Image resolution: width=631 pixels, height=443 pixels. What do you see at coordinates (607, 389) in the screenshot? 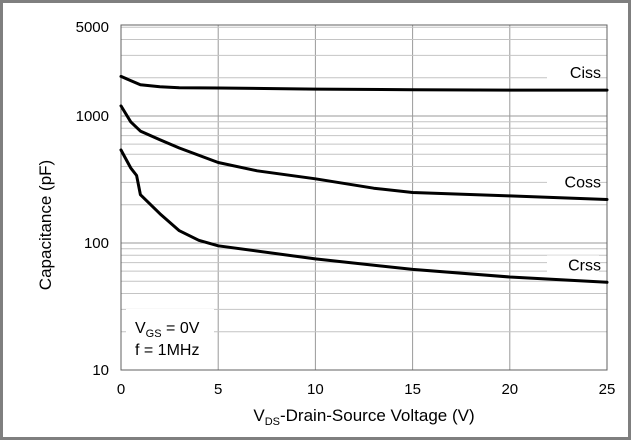
I see `x-tick-label: 25` at bounding box center [607, 389].